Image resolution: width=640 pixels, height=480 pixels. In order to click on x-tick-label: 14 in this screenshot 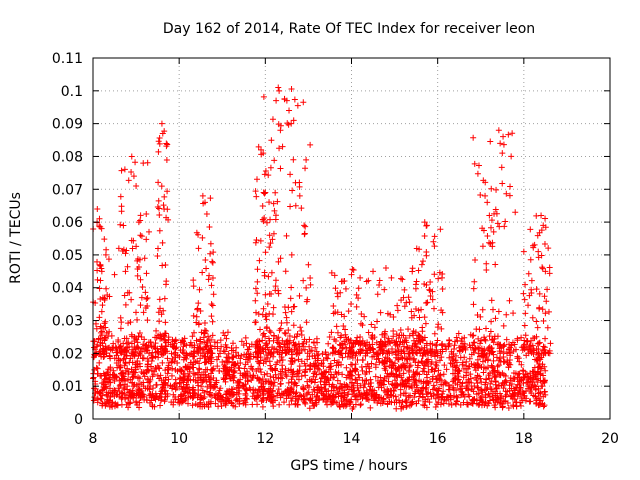, I will do `click(352, 439)`.